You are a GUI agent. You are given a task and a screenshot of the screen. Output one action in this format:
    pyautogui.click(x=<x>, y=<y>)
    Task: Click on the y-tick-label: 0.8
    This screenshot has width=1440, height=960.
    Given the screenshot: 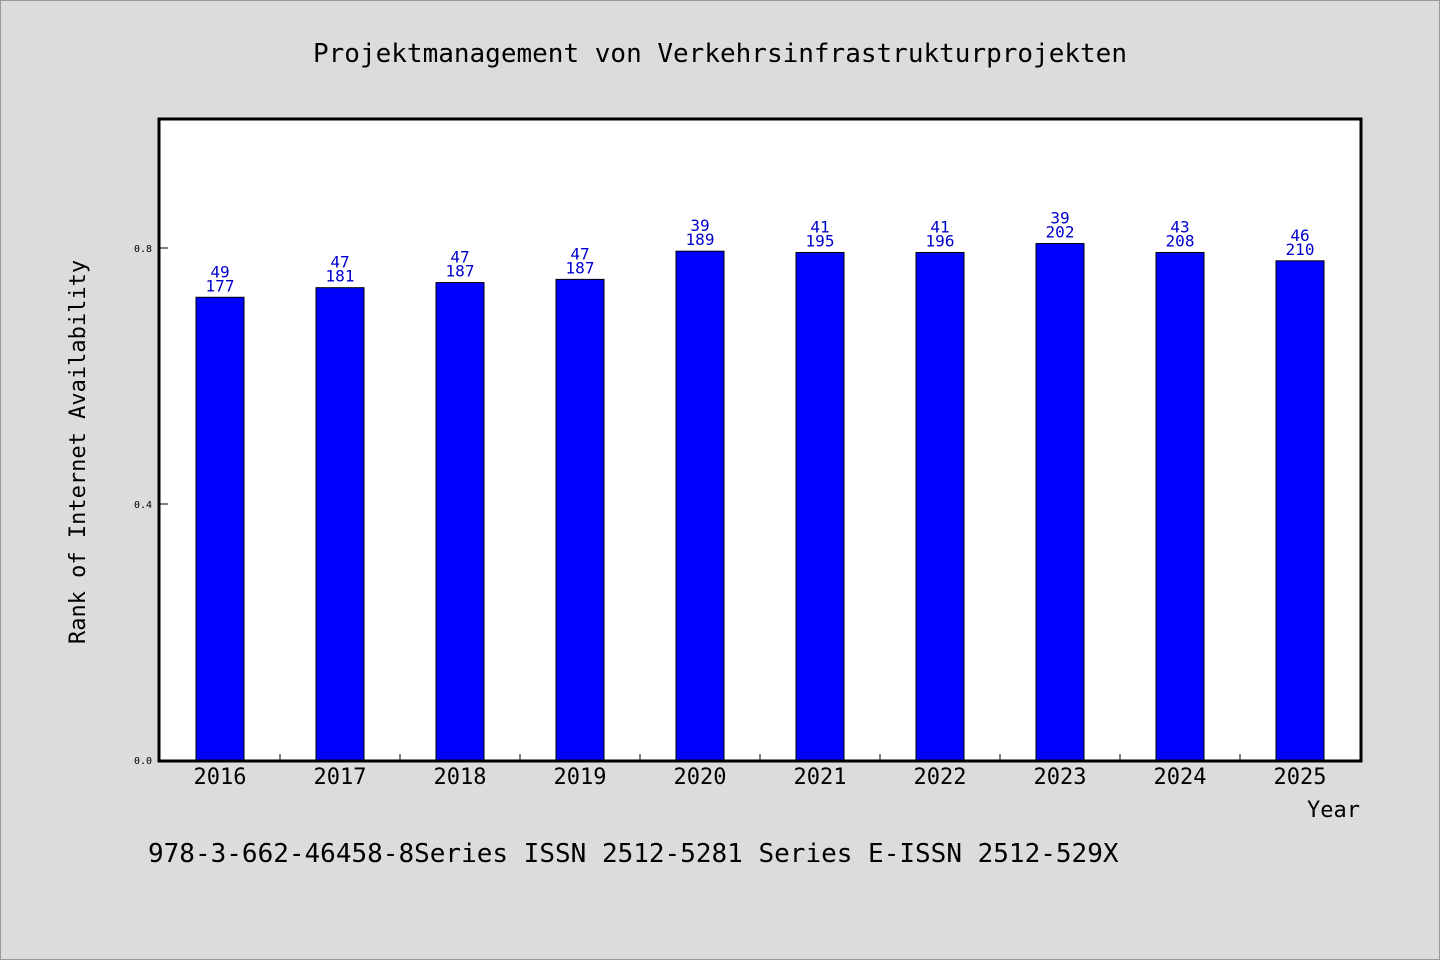 What is the action you would take?
    pyautogui.click(x=143, y=249)
    